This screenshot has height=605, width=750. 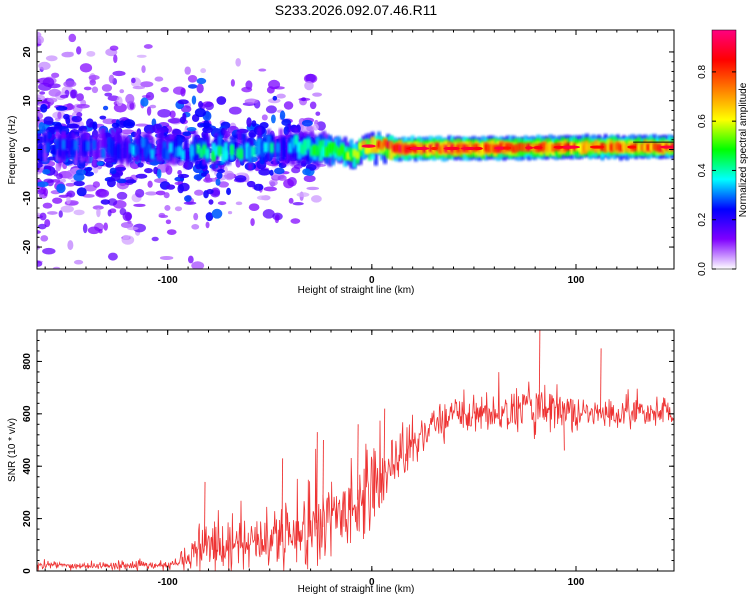 I want to click on figure-title: S233.2026.092.07.46.R11, so click(x=356, y=10).